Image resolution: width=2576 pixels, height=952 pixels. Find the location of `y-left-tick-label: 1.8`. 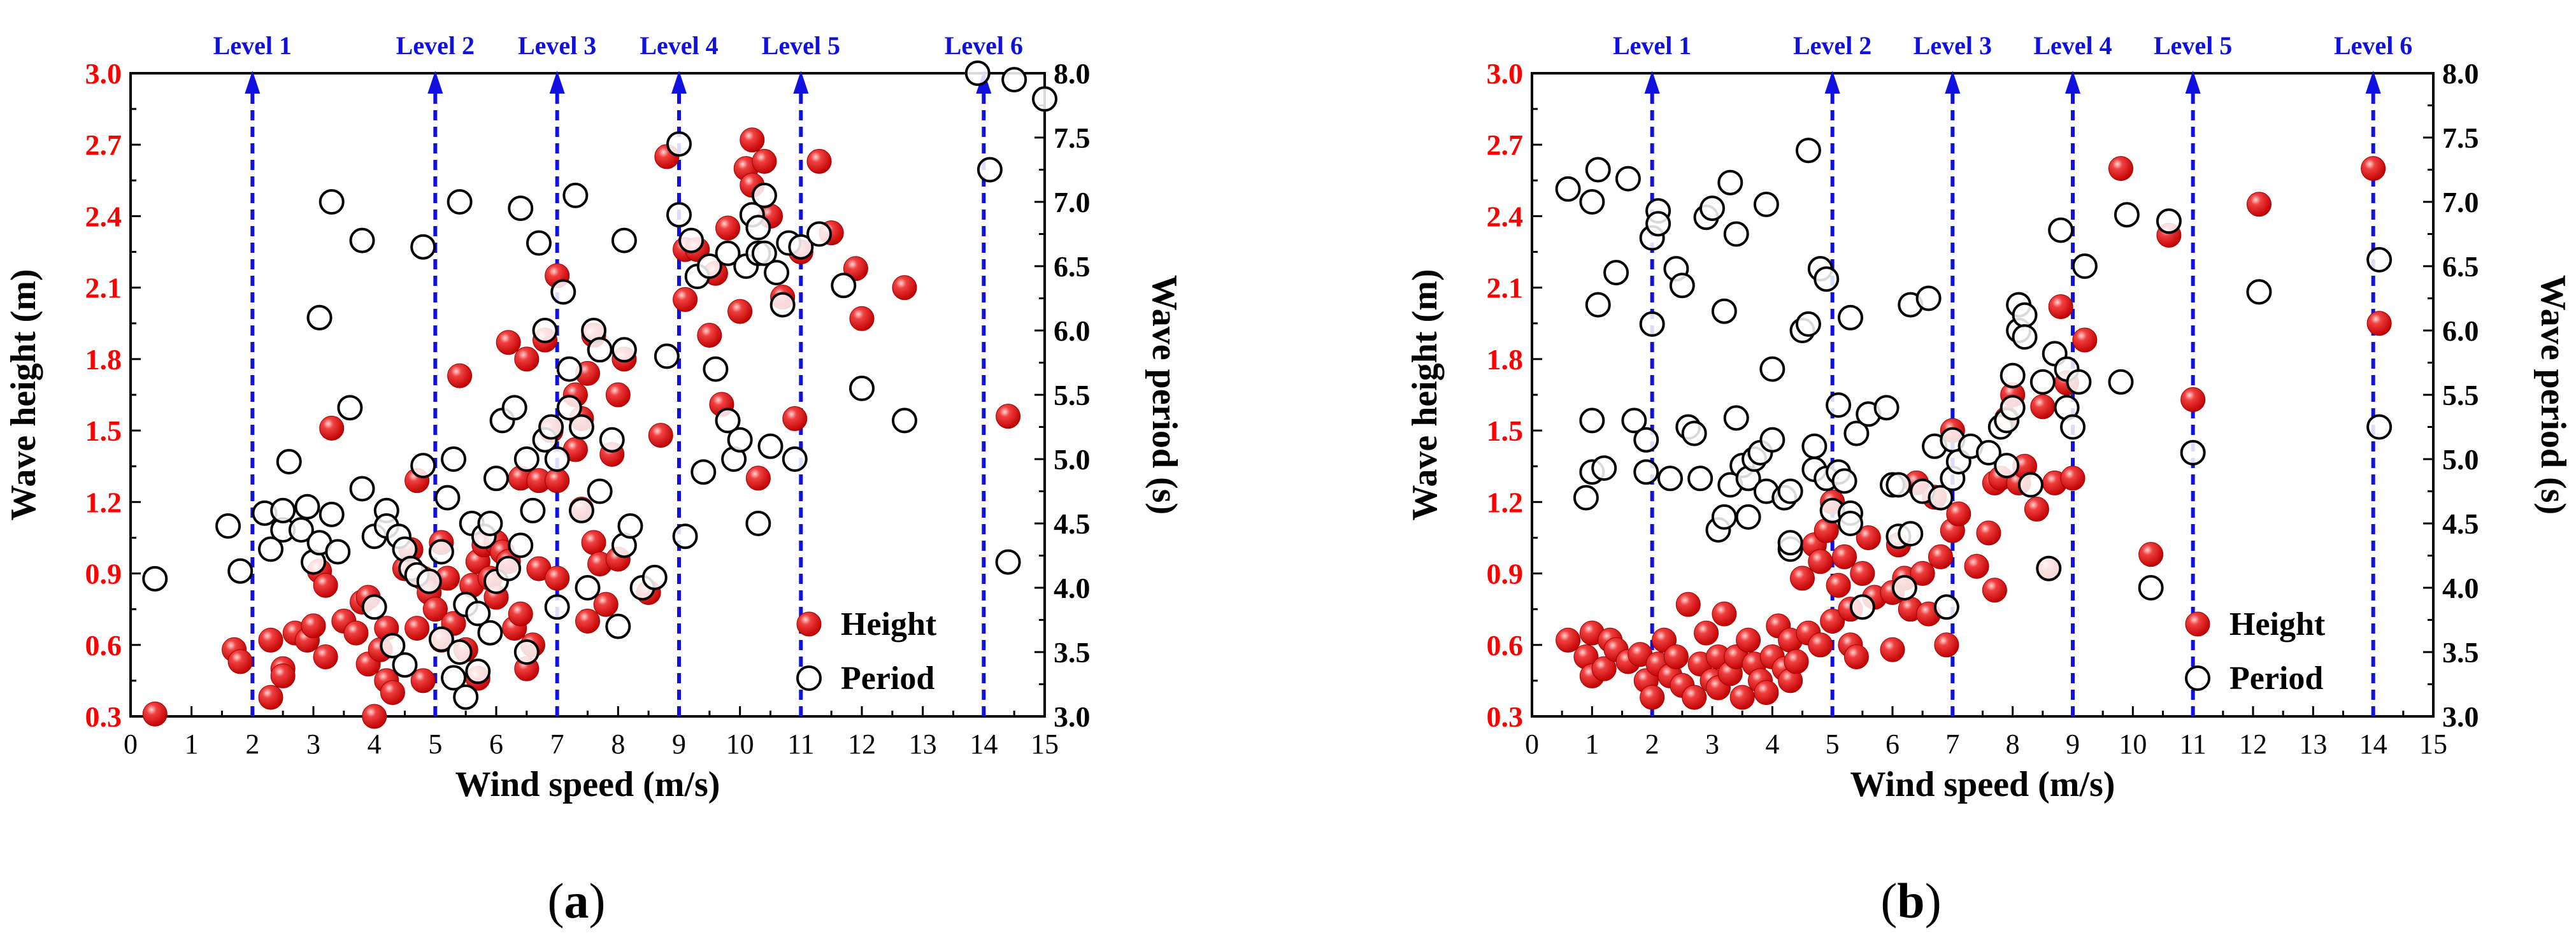

y-left-tick-label: 1.8 is located at coordinates (1506, 359).